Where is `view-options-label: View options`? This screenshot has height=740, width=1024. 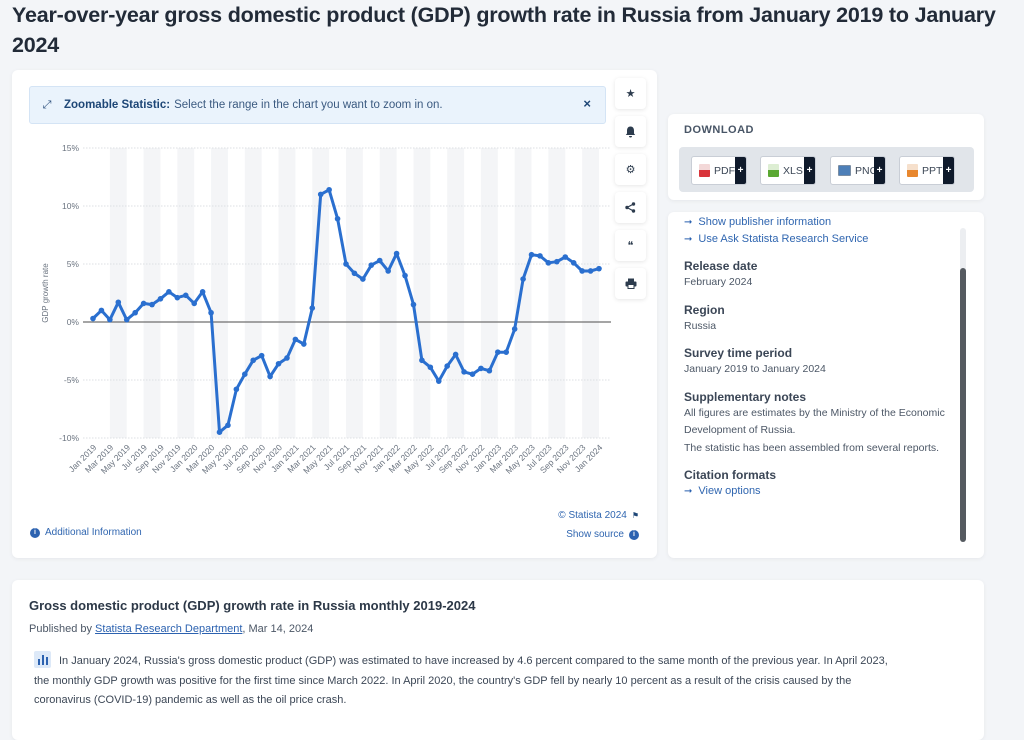 view-options-label: View options is located at coordinates (729, 491).